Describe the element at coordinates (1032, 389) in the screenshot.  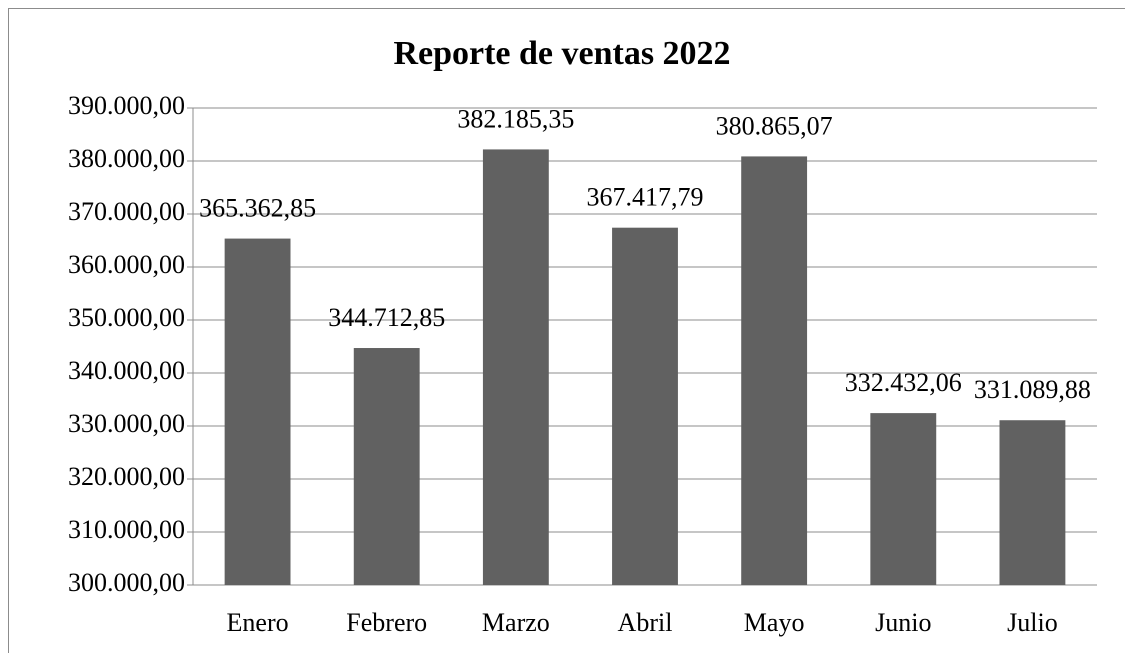
I see `data-label: 331.089,88` at that location.